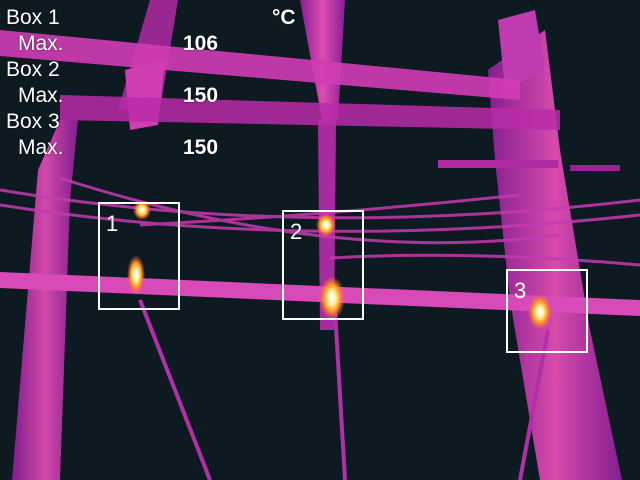 Image resolution: width=640 pixels, height=480 pixels. Describe the element at coordinates (520, 290) in the screenshot. I see `box-3-marker: 3` at that location.